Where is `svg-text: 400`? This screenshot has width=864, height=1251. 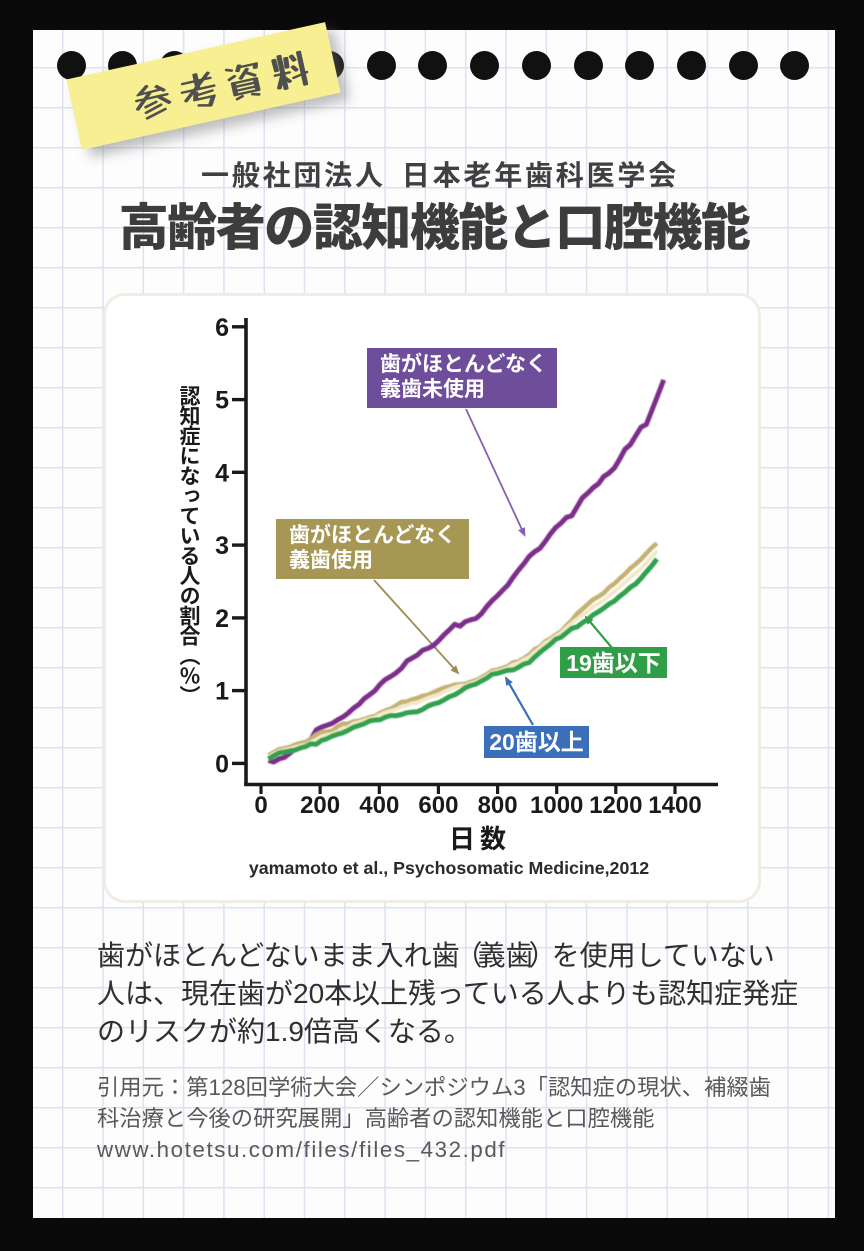 svg-text: 400 is located at coordinates (379, 805).